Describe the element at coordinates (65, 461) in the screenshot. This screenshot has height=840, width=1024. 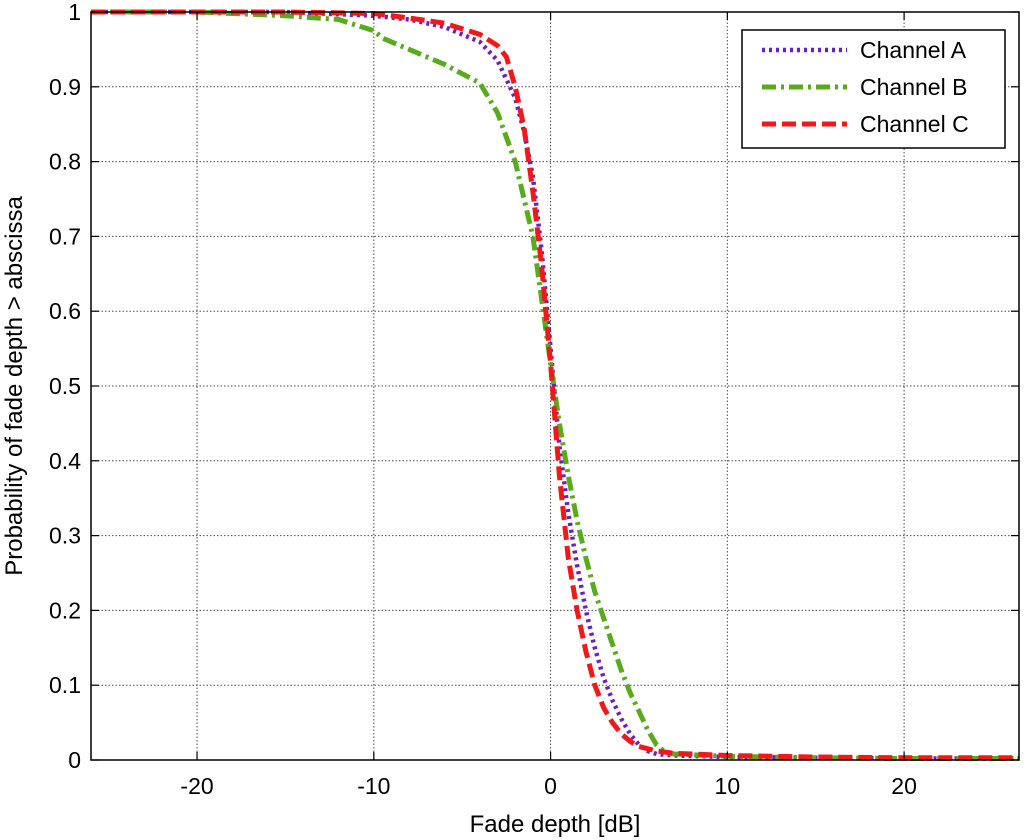
I see `y-tick-label: 0.4` at that location.